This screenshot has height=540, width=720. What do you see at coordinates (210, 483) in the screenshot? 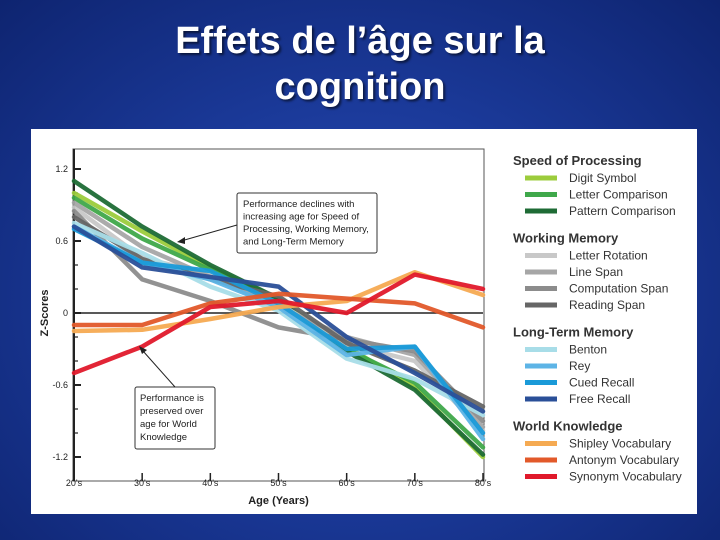
I see `x-tick-label: 40's` at bounding box center [210, 483].